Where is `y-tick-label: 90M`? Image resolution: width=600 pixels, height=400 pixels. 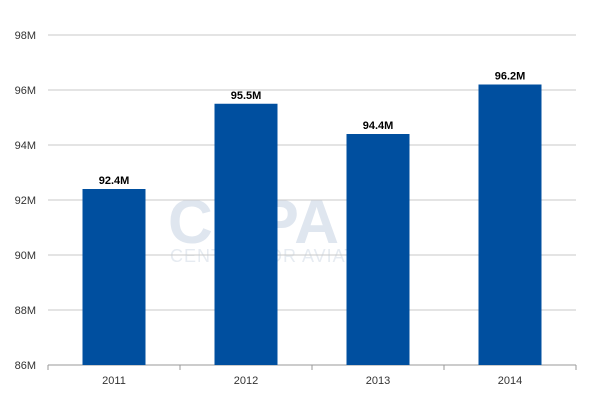 y-tick-label: 90M is located at coordinates (25, 256).